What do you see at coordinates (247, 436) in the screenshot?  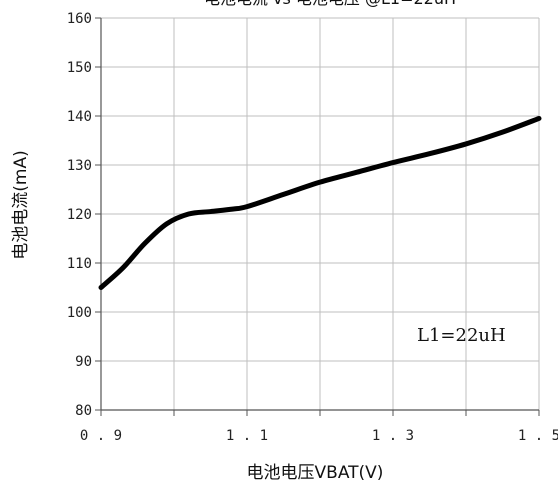 I see `x-tick-label: 1 . 1` at bounding box center [247, 436].